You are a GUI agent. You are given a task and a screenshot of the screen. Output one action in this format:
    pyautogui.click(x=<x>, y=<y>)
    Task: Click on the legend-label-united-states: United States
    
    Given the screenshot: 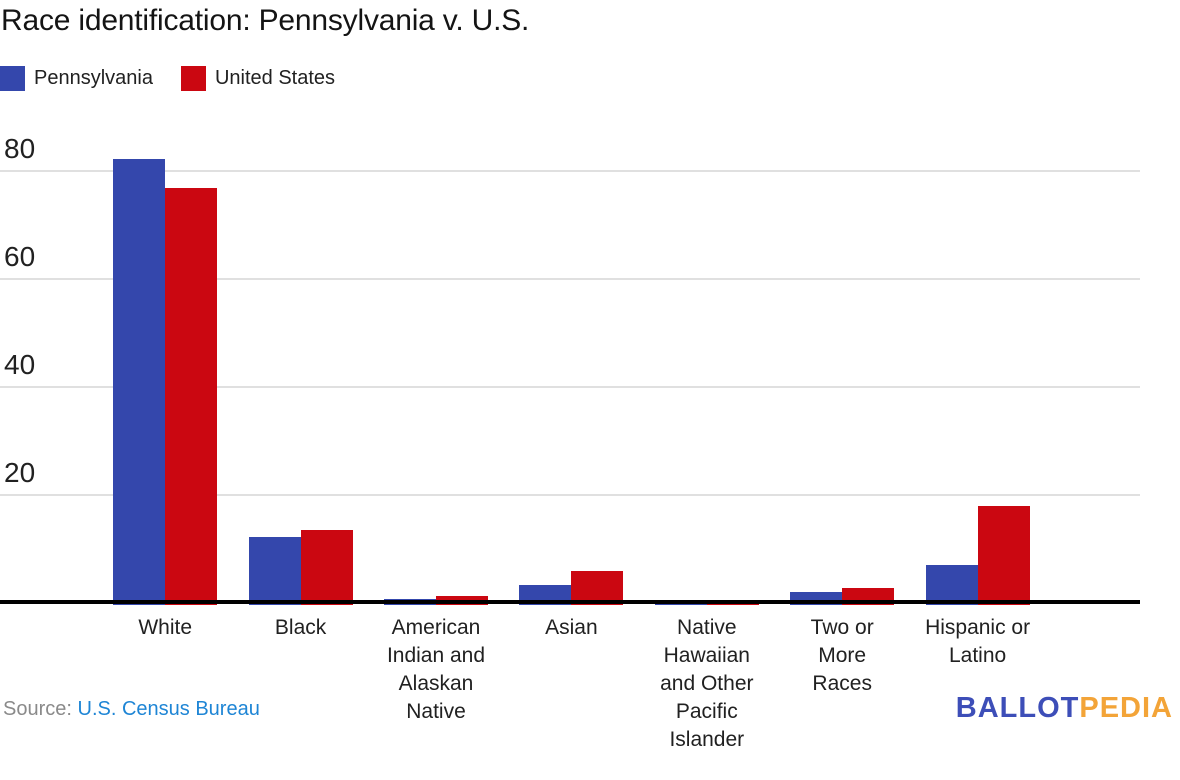 What is the action you would take?
    pyautogui.click(x=275, y=78)
    